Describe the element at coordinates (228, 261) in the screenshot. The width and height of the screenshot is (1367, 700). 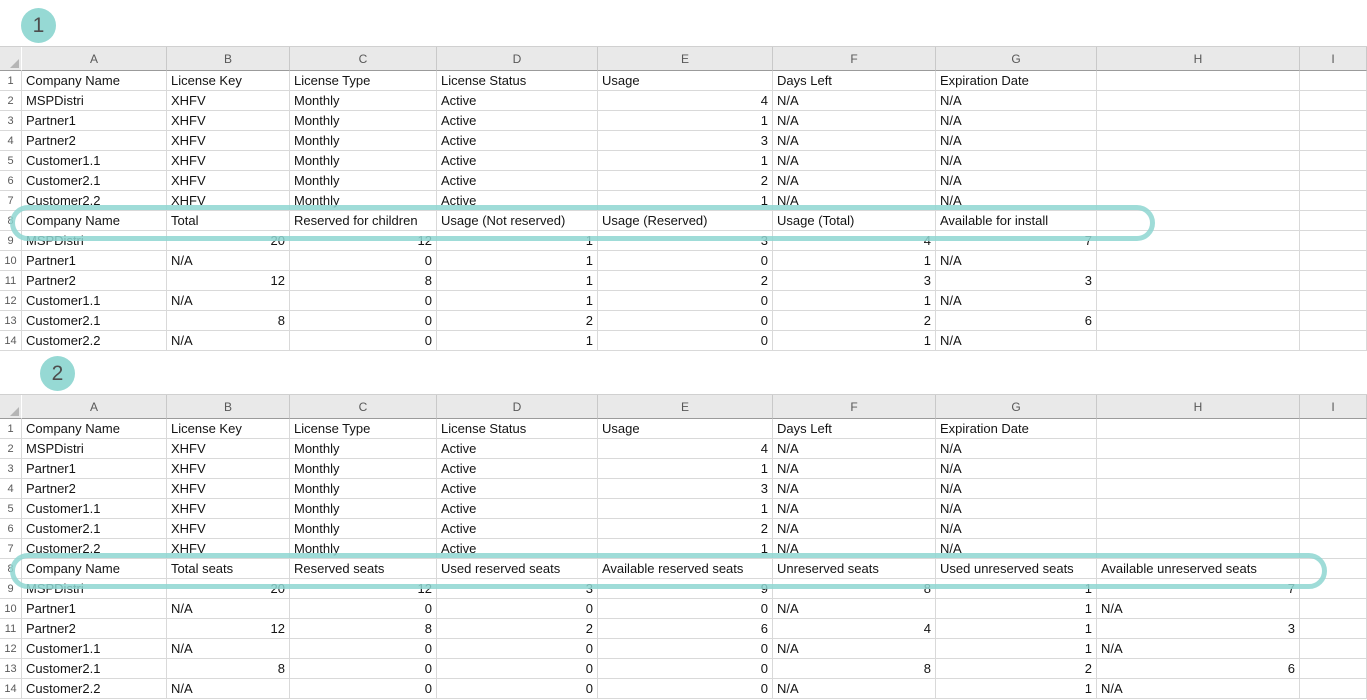
I see `cell-B10: N/A` at that location.